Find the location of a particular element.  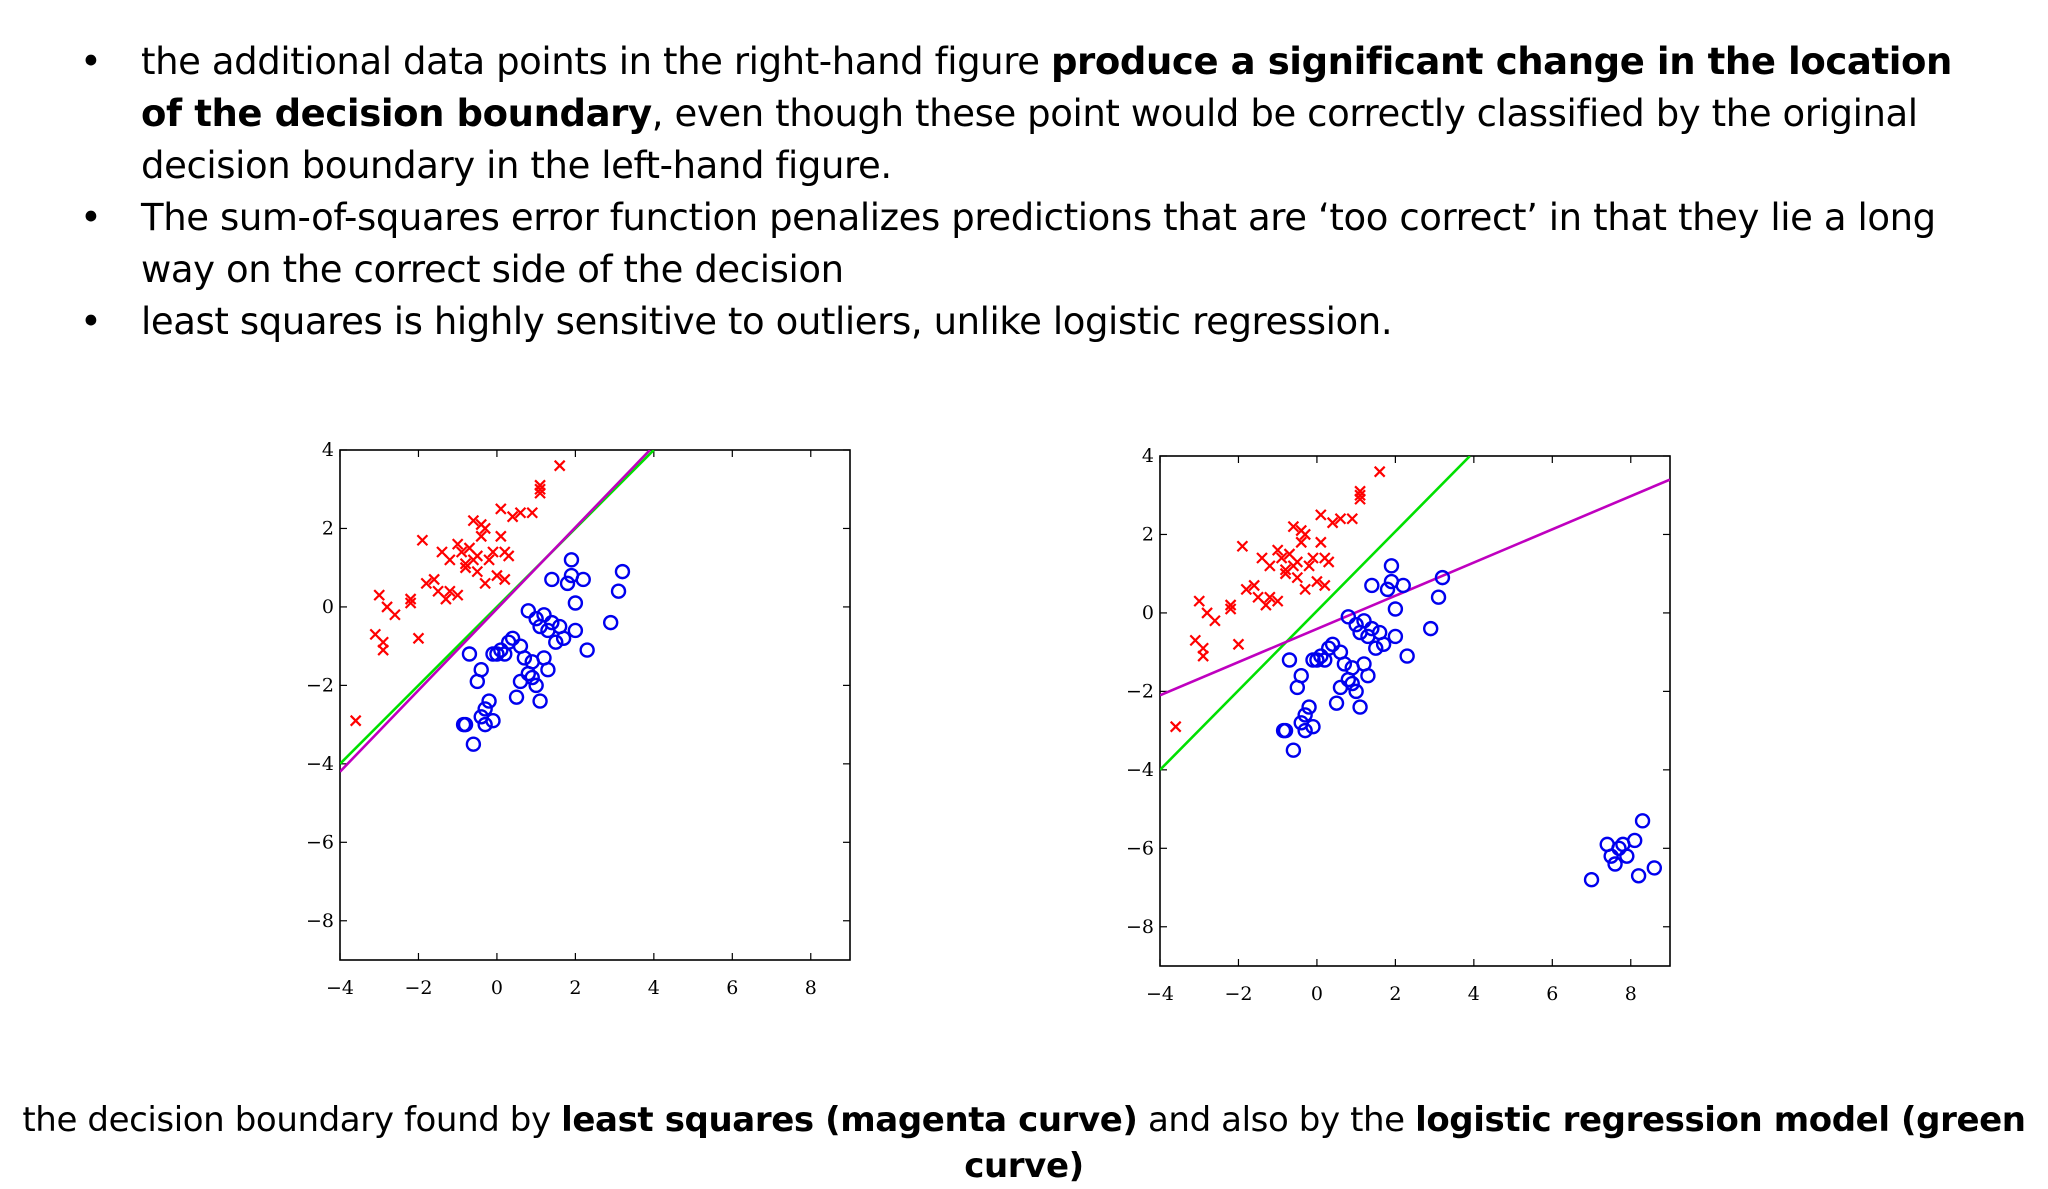

chart-right: −4 −2 0 2 4 6 8 −8 −6 −4 −2 0 2 4 is located at coordinates (1398, 725).